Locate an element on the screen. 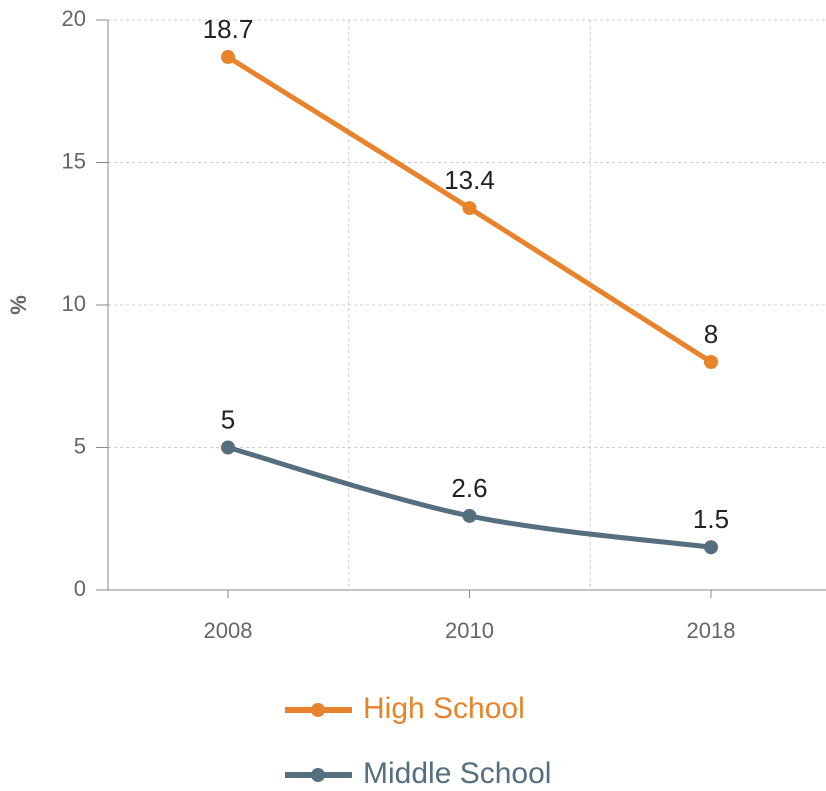 The width and height of the screenshot is (826, 791). x-tick-label: 2018 is located at coordinates (711, 630).